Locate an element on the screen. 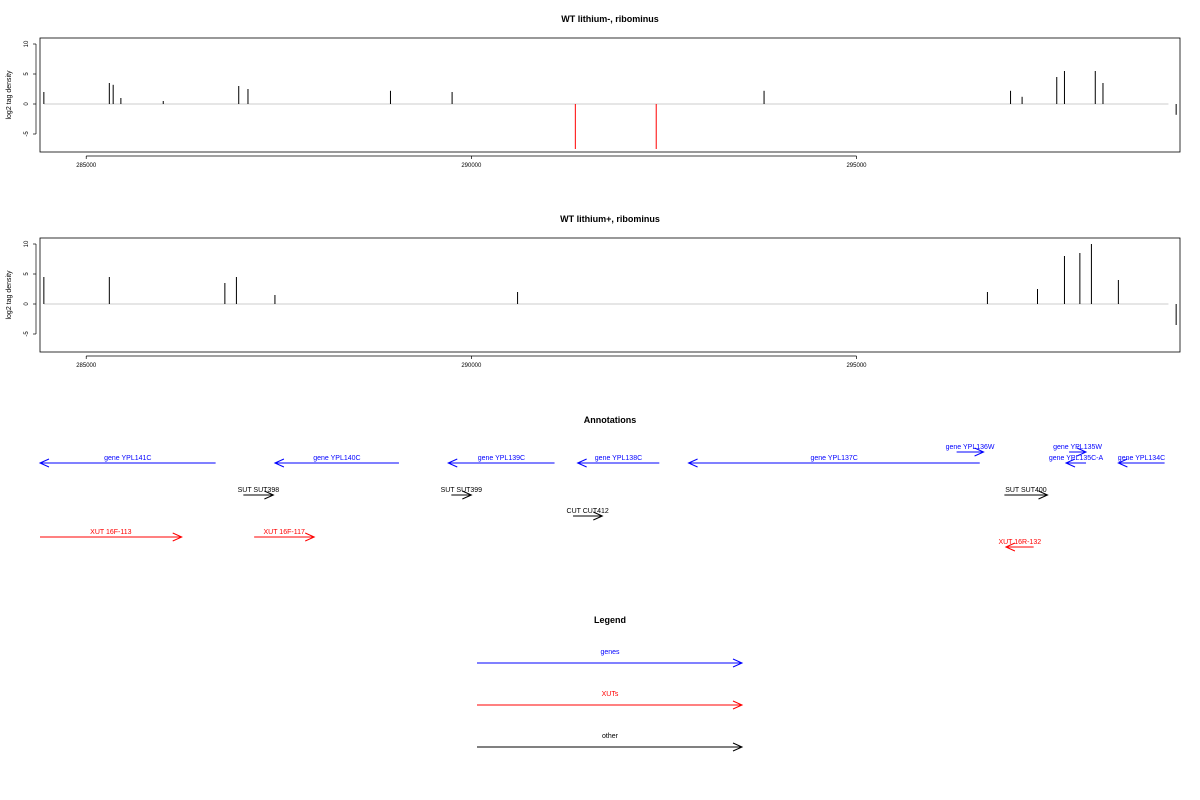 This screenshot has width=1200, height=800. annotation-label: gene YPL135C-A is located at coordinates (1076, 458).